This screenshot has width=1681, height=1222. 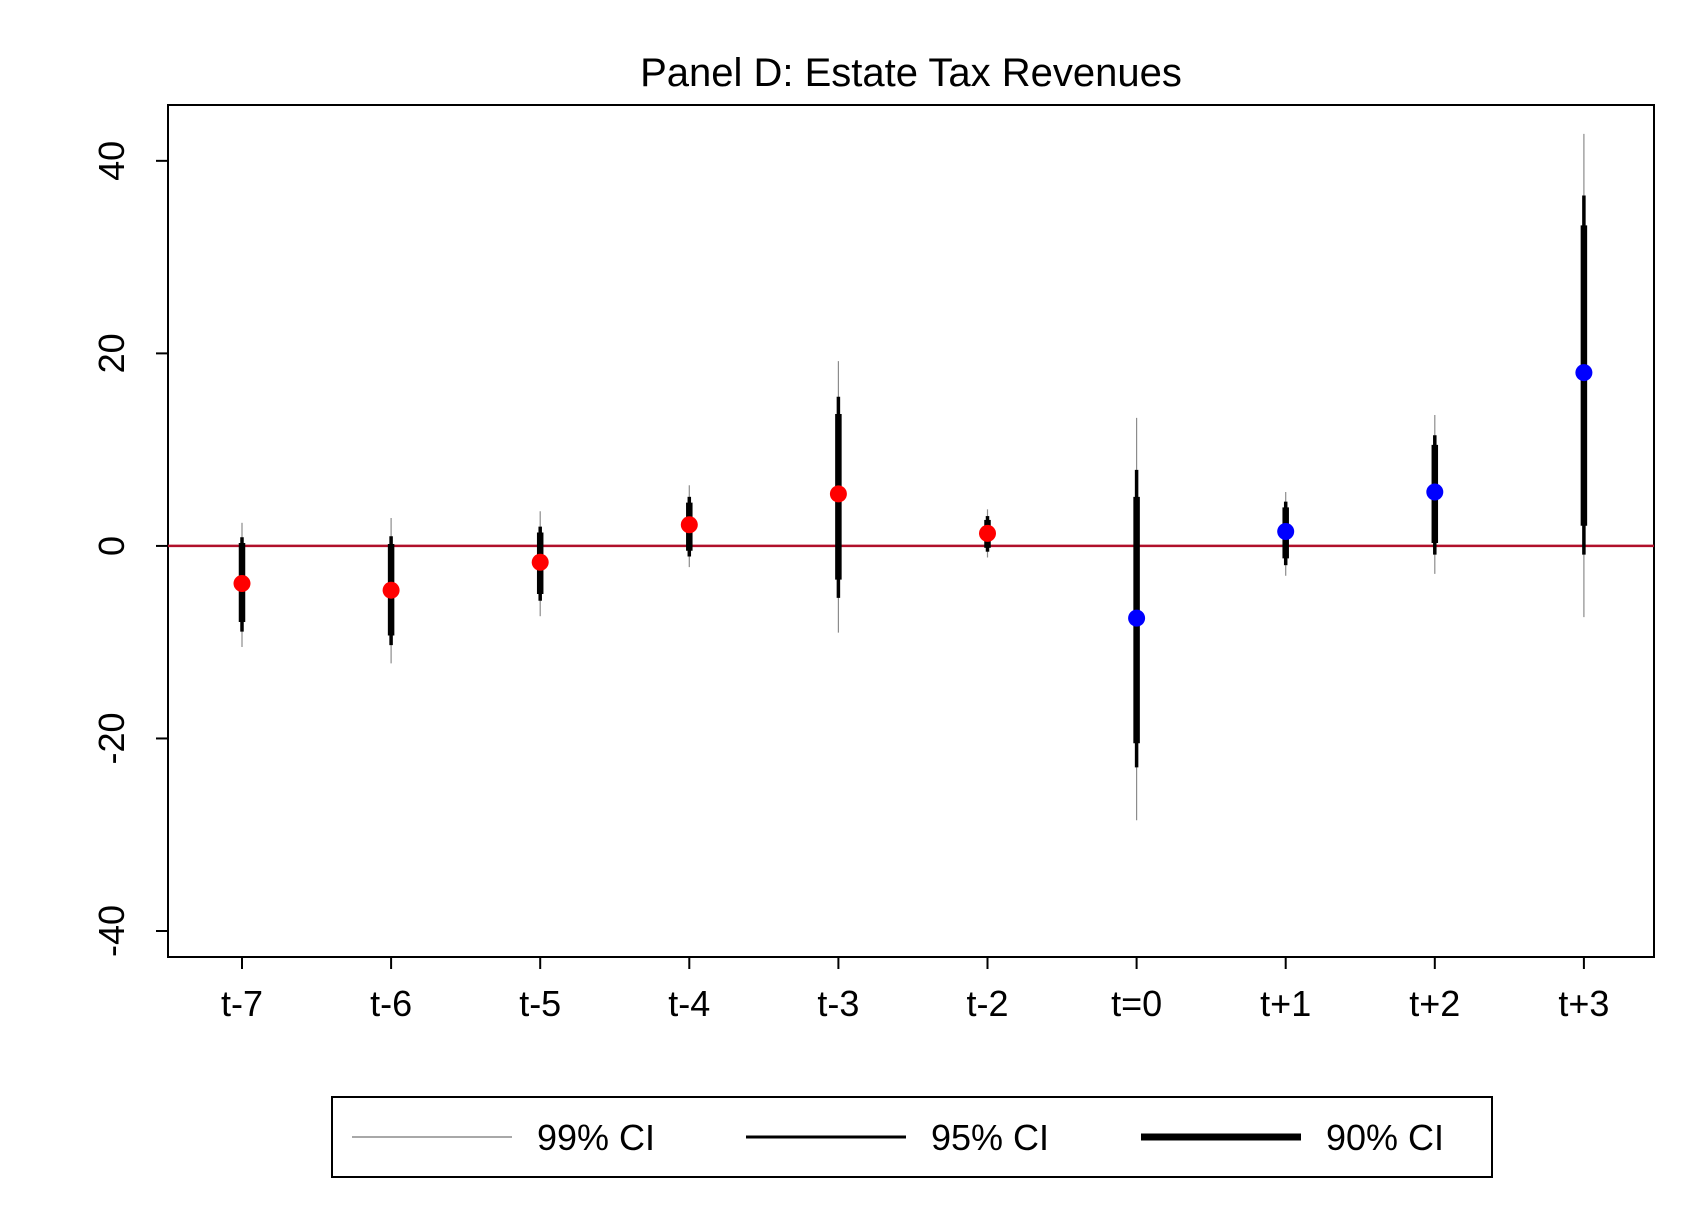 I want to click on x-tick-label-5: t-2, so click(x=987, y=1003).